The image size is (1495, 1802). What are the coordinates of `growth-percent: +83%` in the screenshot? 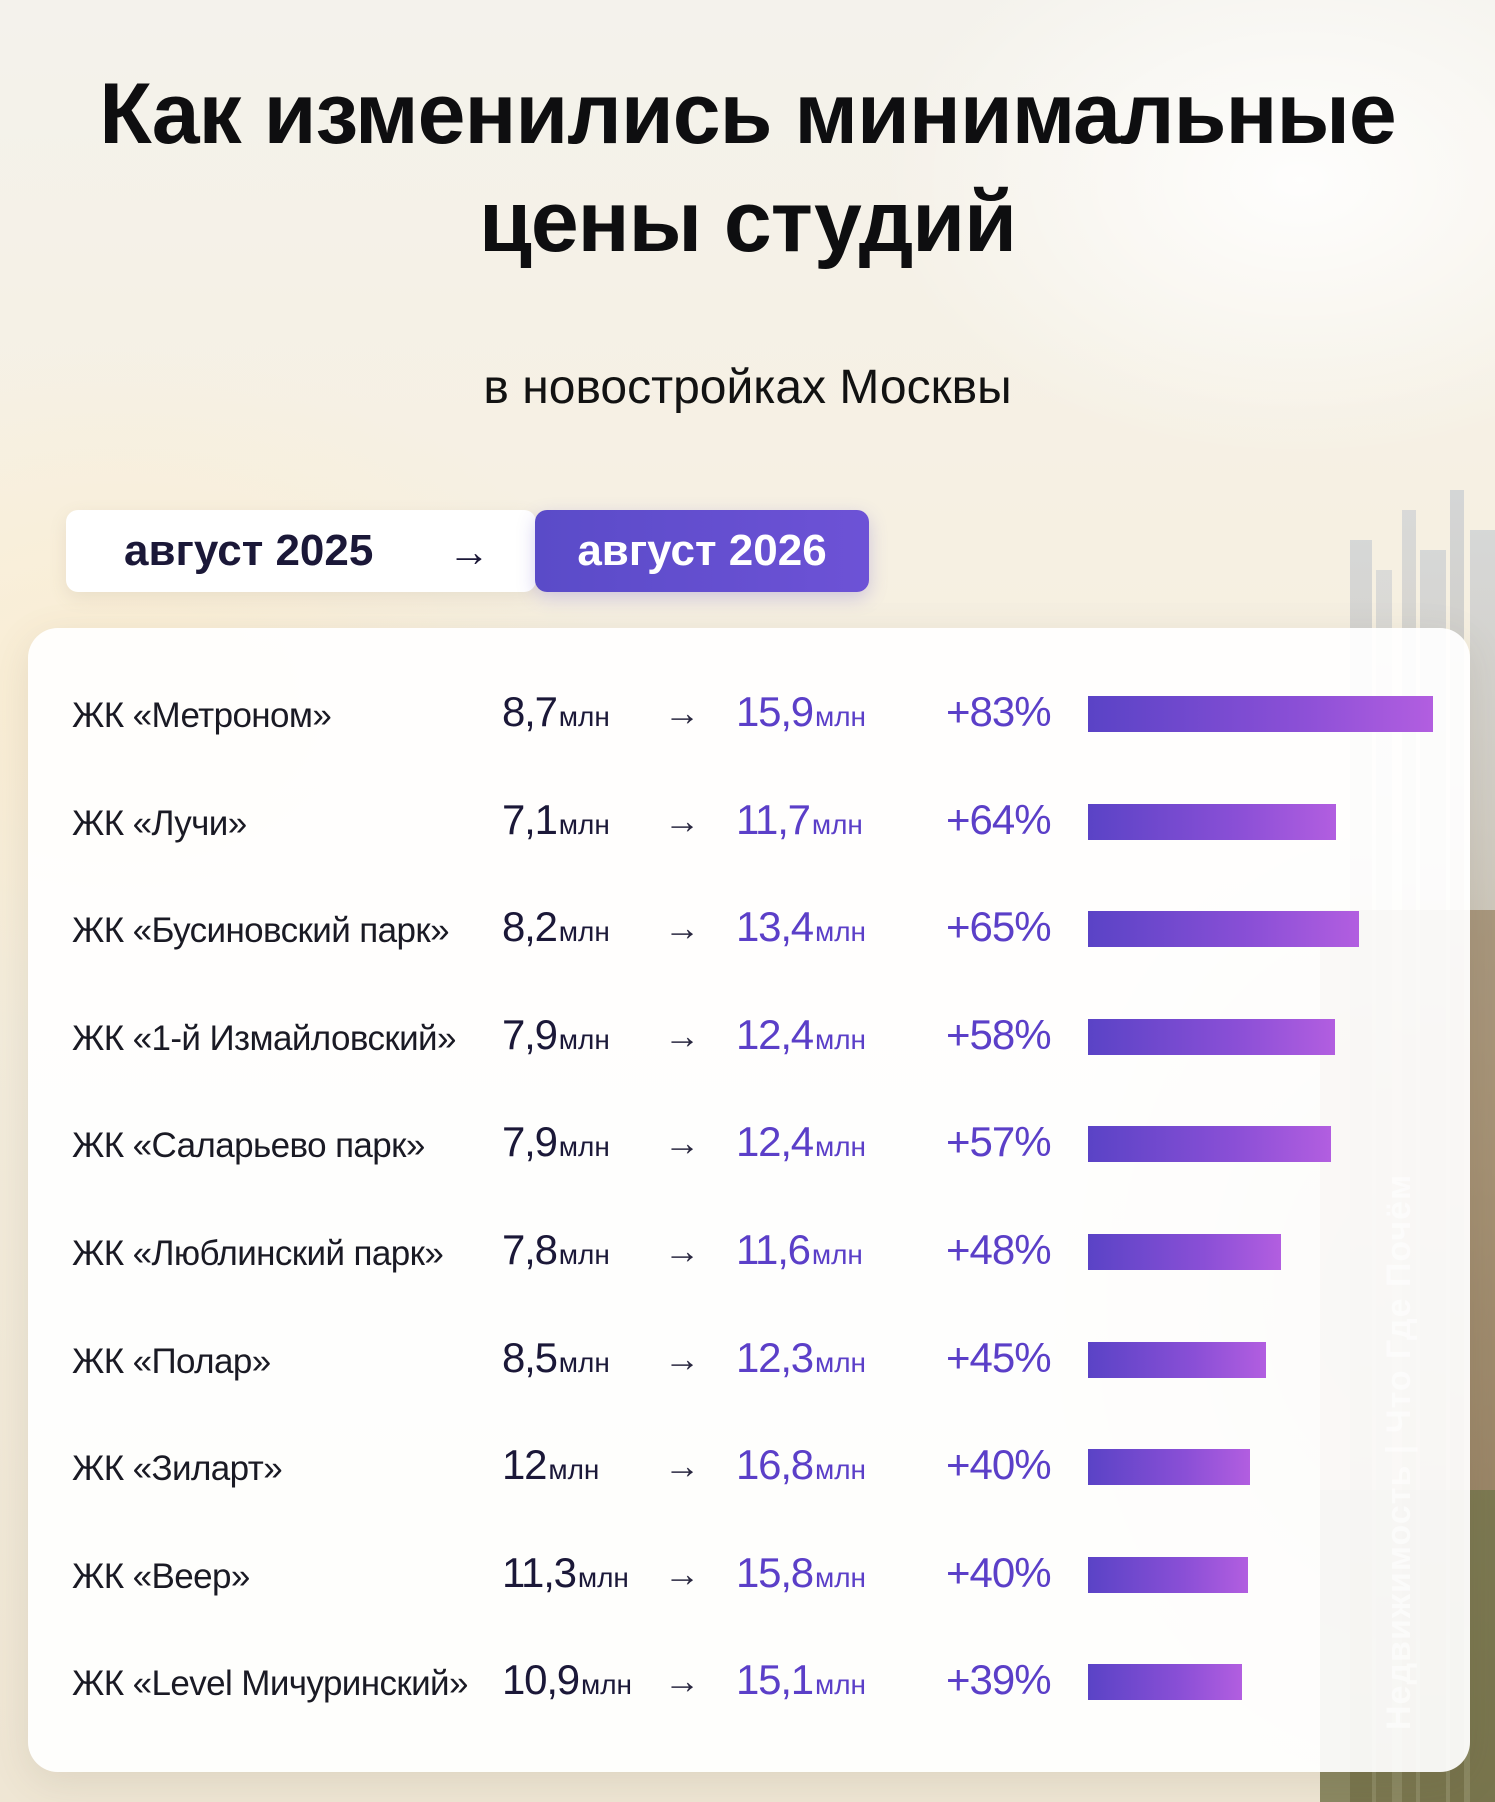 It's located at (999, 711).